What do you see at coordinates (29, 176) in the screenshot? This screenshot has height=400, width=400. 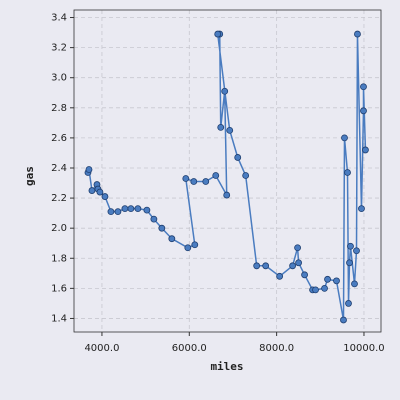 I see `y-axis-label: gas` at bounding box center [29, 176].